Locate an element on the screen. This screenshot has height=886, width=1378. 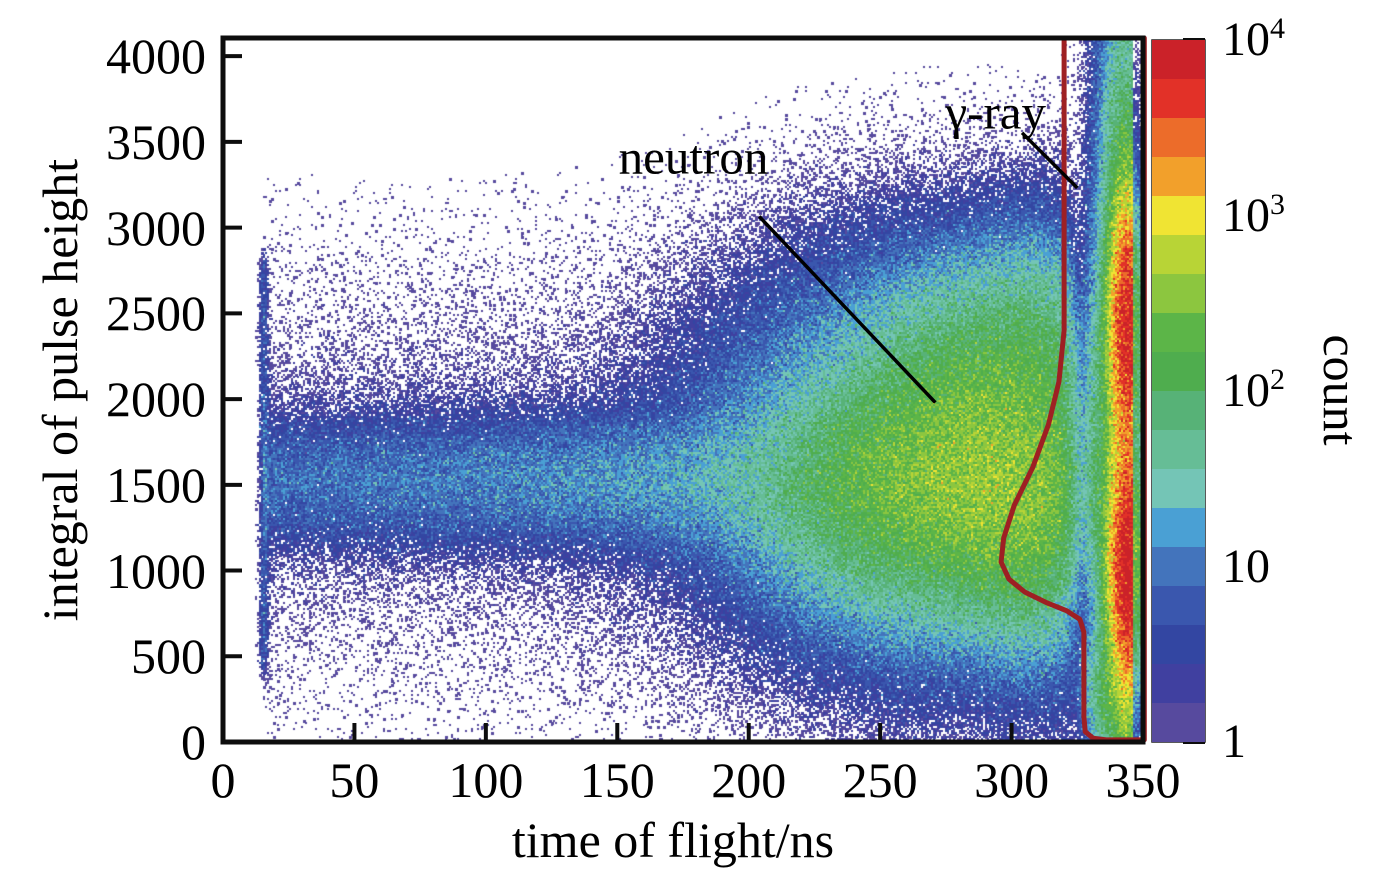
colorbar-tick-label: 10³ is located at coordinates (1253, 214).